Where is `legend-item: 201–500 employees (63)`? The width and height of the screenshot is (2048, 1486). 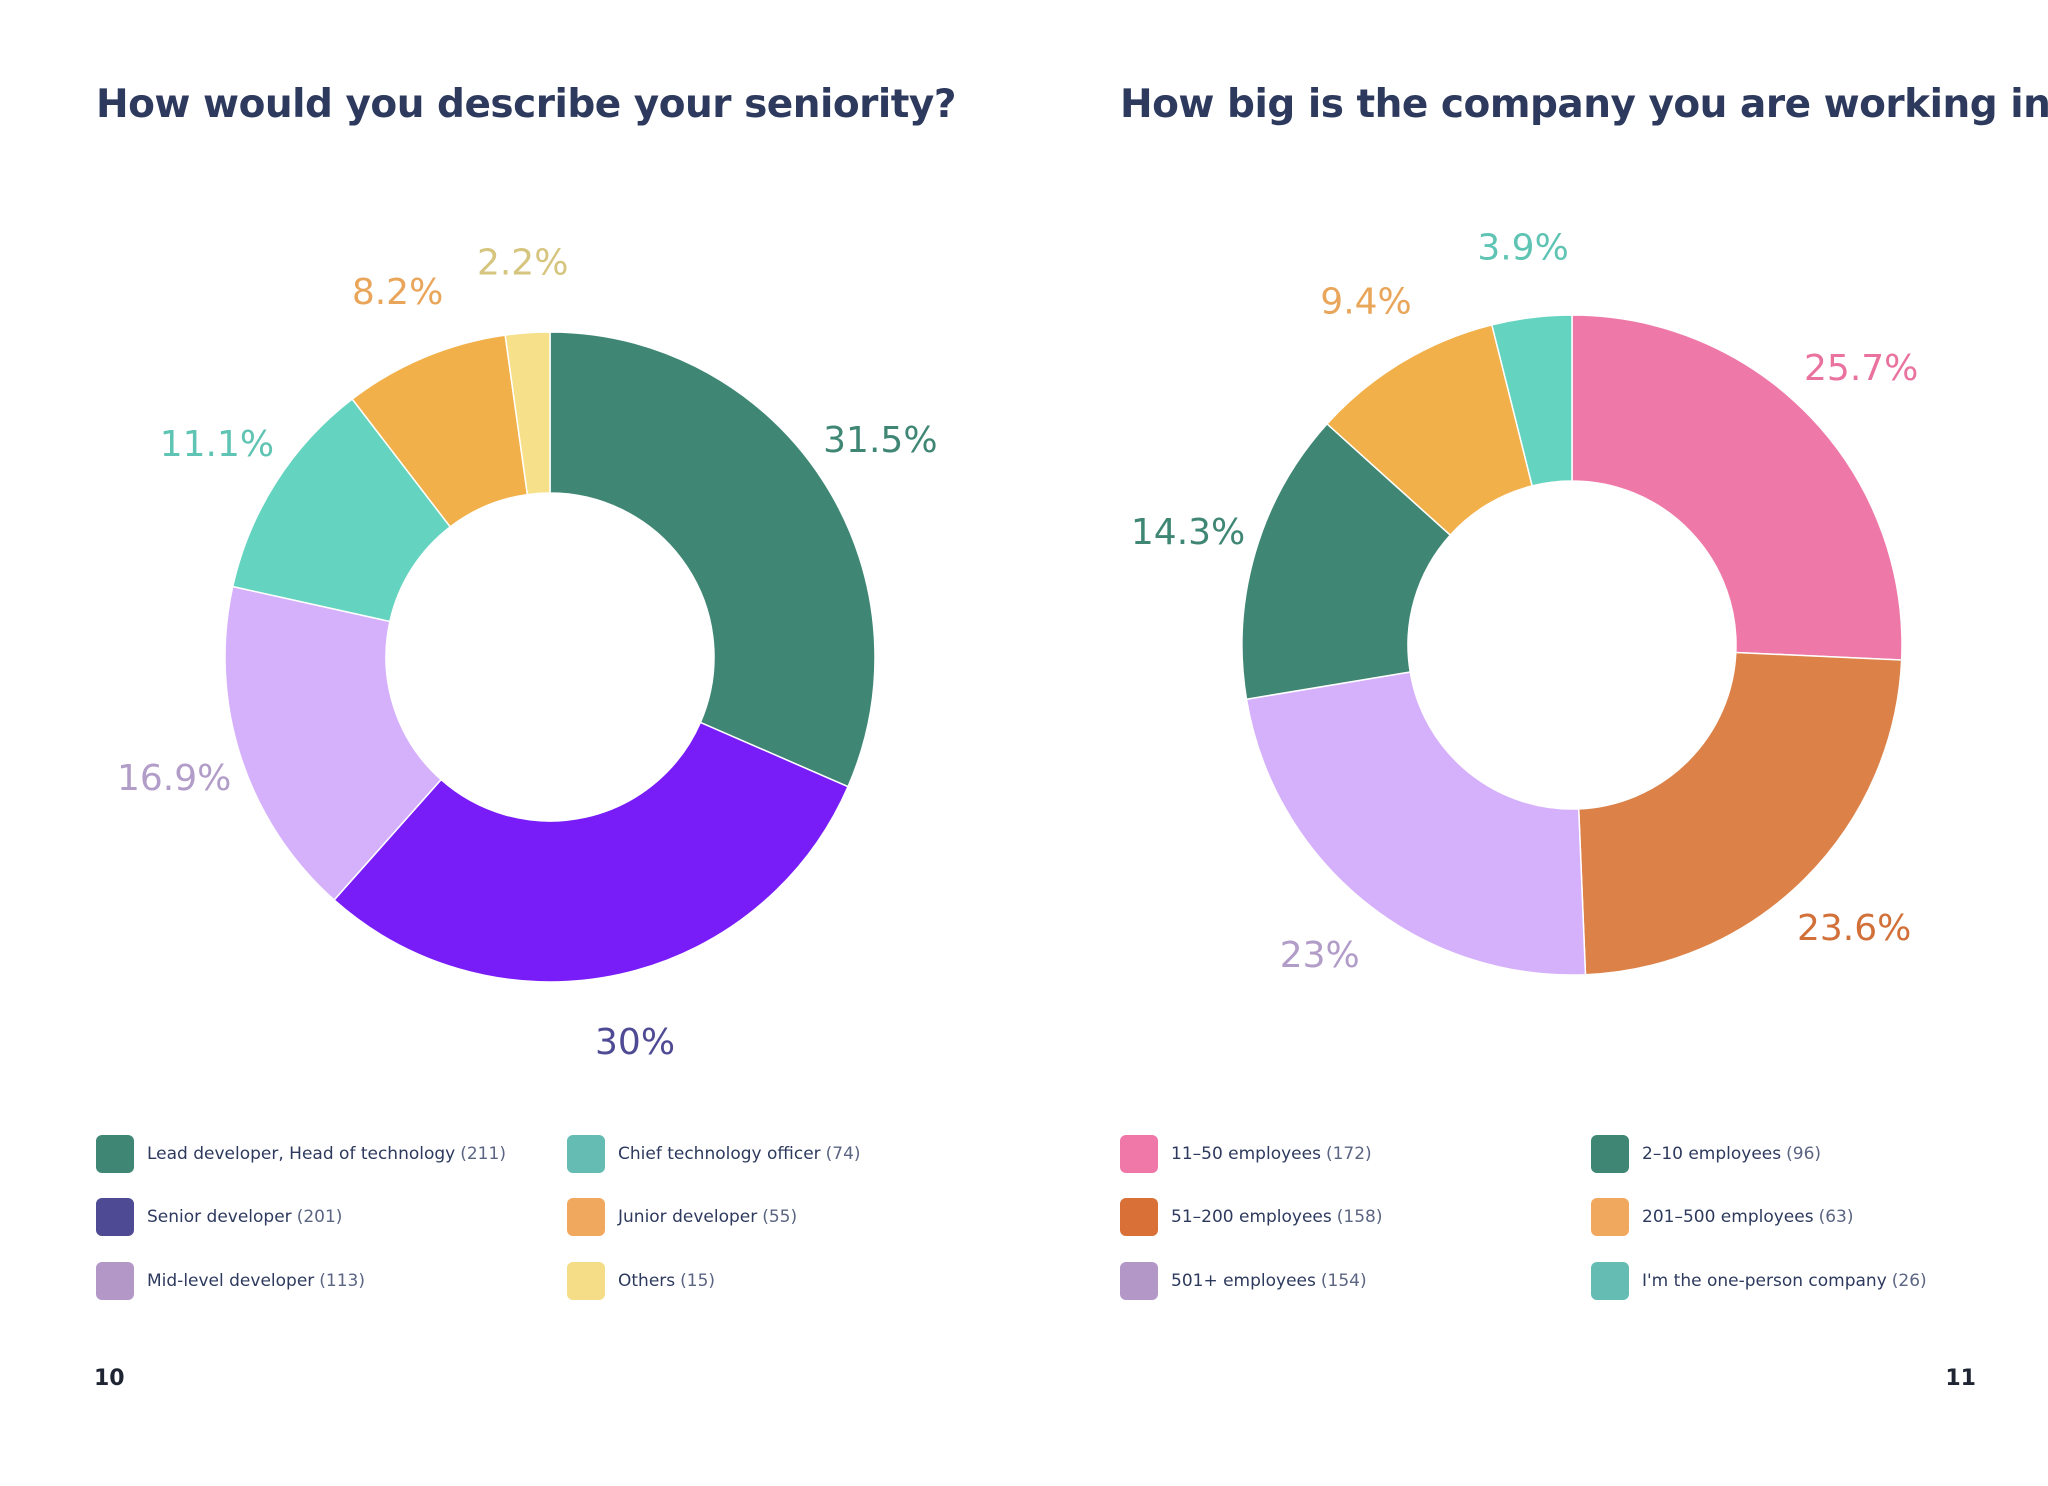
legend-item: 201–500 employees (63) is located at coordinates (1722, 1217).